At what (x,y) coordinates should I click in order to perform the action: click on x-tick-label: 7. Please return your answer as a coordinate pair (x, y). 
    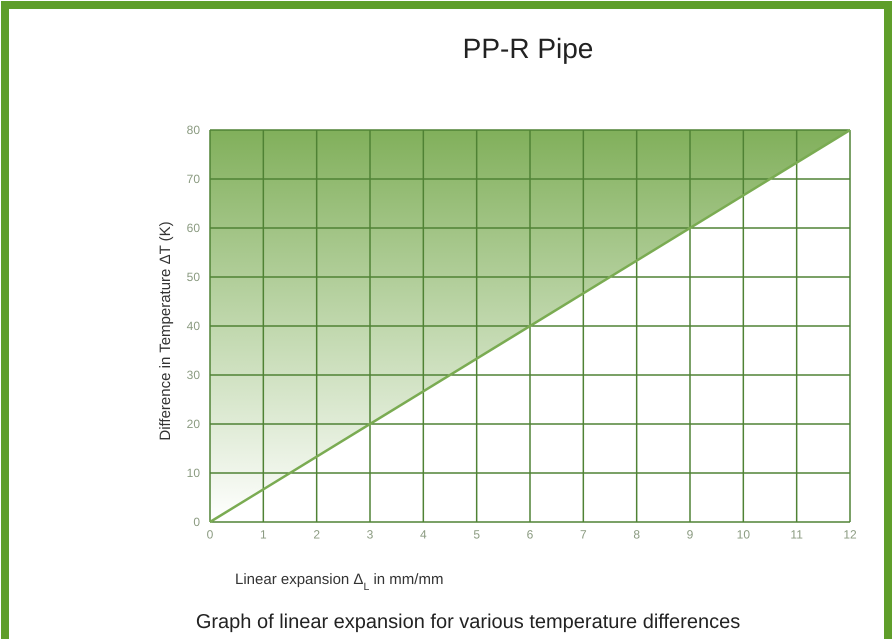
    Looking at the image, I should click on (583, 535).